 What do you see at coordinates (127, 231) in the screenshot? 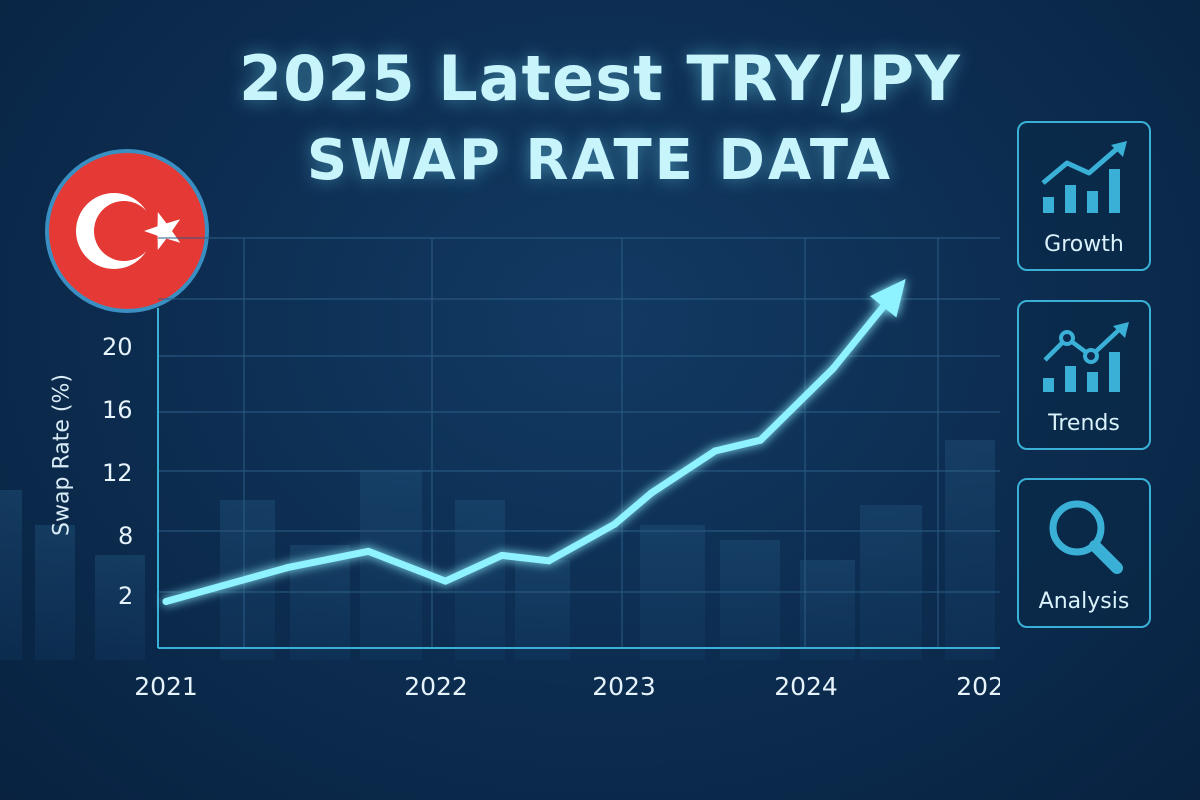
I see `turkey-flag-icon` at bounding box center [127, 231].